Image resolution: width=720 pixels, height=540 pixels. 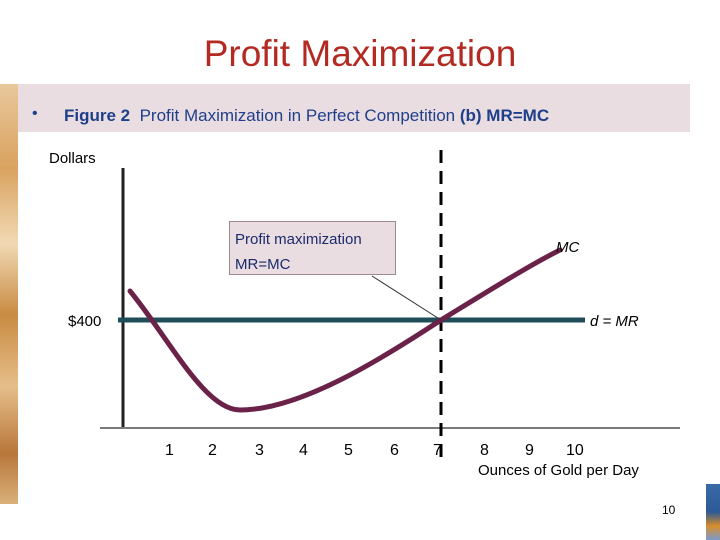 What do you see at coordinates (504, 115) in the screenshot?
I see `figure-part: (b) MR=MC` at bounding box center [504, 115].